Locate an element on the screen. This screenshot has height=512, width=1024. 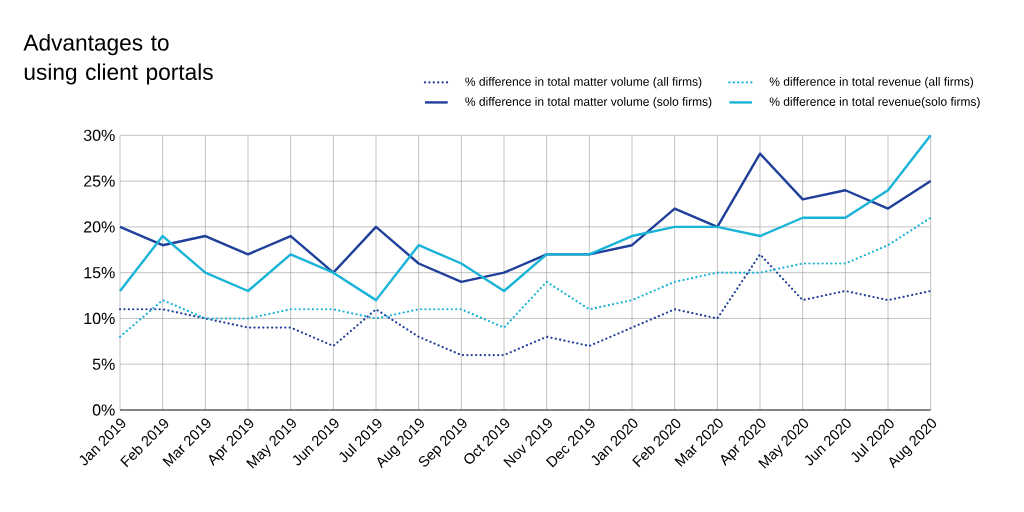
legend-label: % difference in total revenue (all firms) is located at coordinates (871, 83).